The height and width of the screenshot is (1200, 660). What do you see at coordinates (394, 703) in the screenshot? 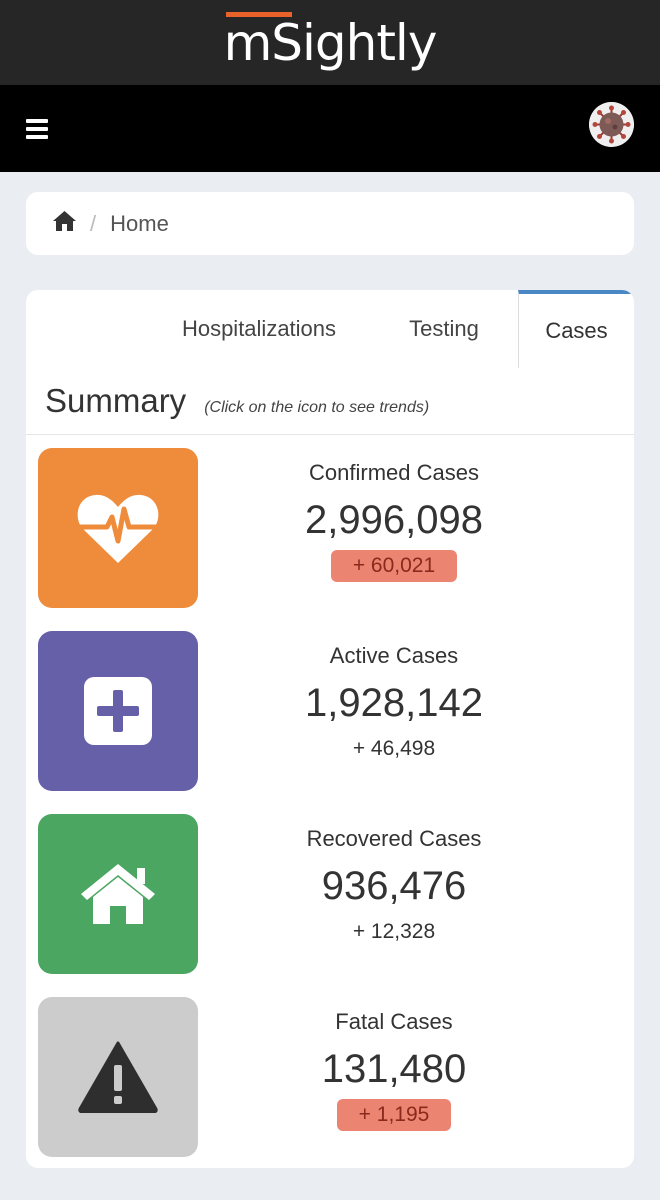
I see `stat-value: 1,928,142` at bounding box center [394, 703].